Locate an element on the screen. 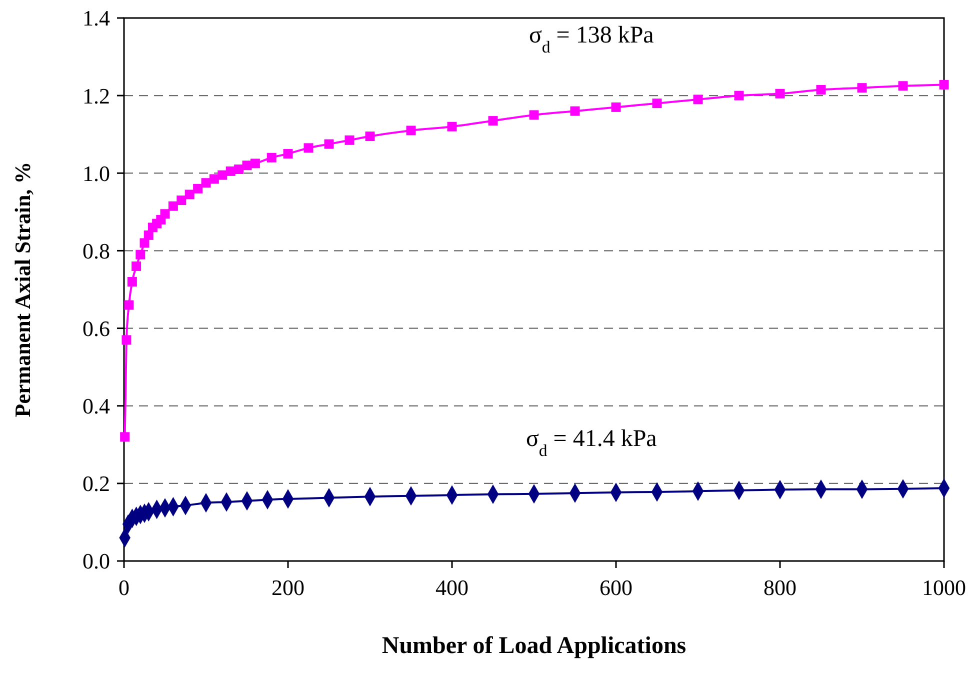  y-tick-label: 0.8 is located at coordinates (96, 251).